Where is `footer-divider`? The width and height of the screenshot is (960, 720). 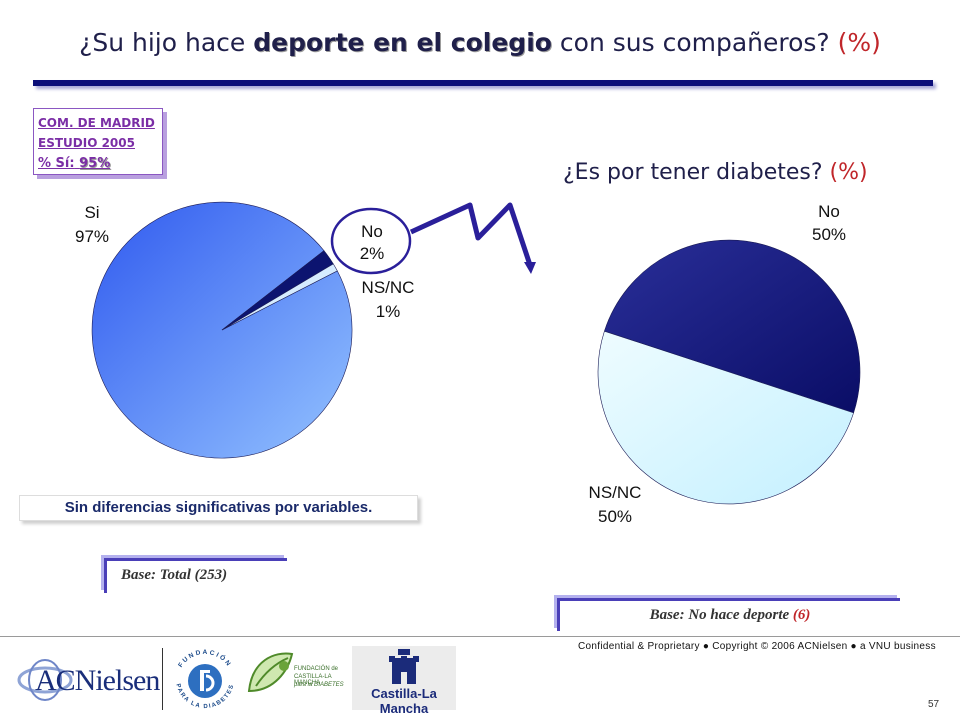 footer-divider is located at coordinates (480, 636).